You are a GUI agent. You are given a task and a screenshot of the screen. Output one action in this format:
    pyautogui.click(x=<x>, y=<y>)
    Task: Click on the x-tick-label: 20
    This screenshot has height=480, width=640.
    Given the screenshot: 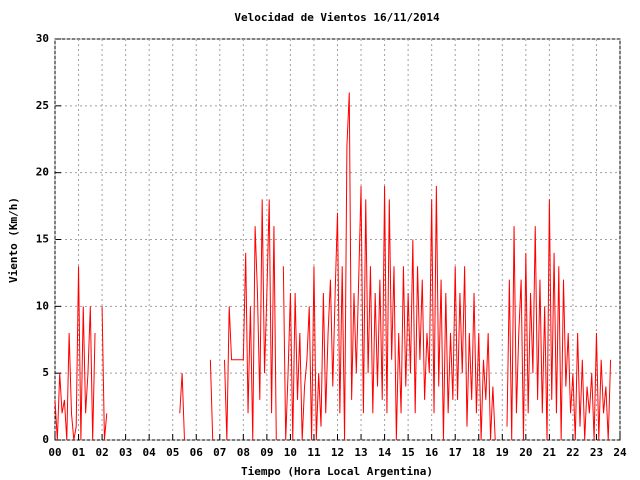 What is the action you would take?
    pyautogui.click(x=525, y=452)
    